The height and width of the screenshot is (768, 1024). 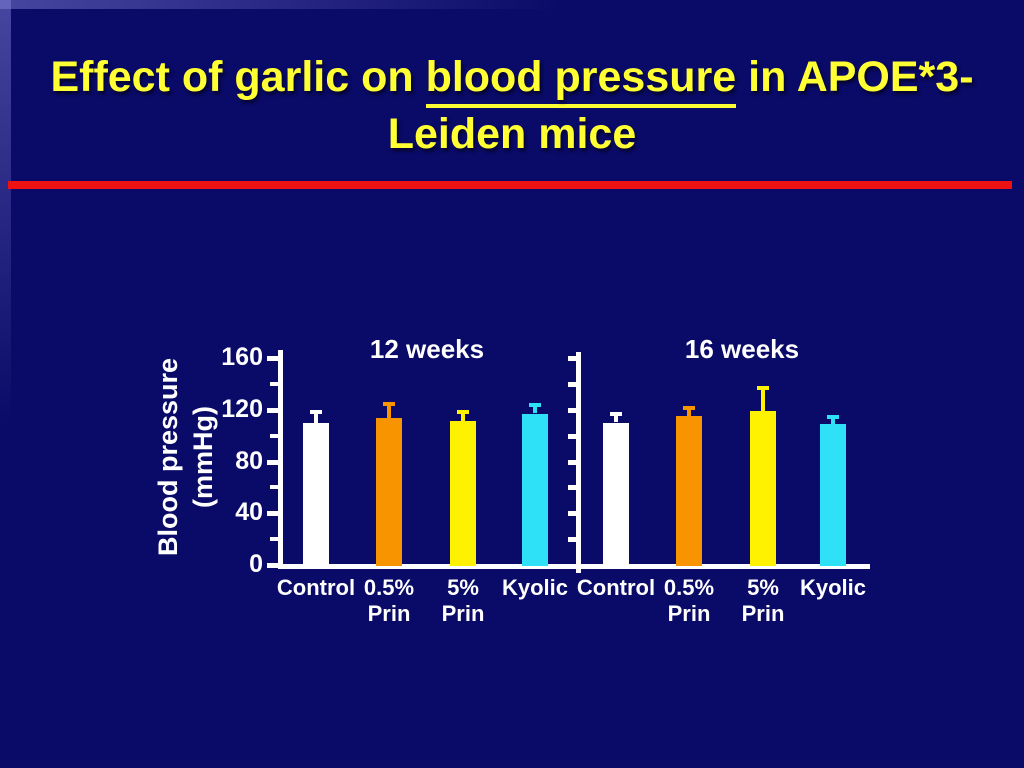 What do you see at coordinates (855, 77) in the screenshot?
I see `title-text: in APOE*3-` at bounding box center [855, 77].